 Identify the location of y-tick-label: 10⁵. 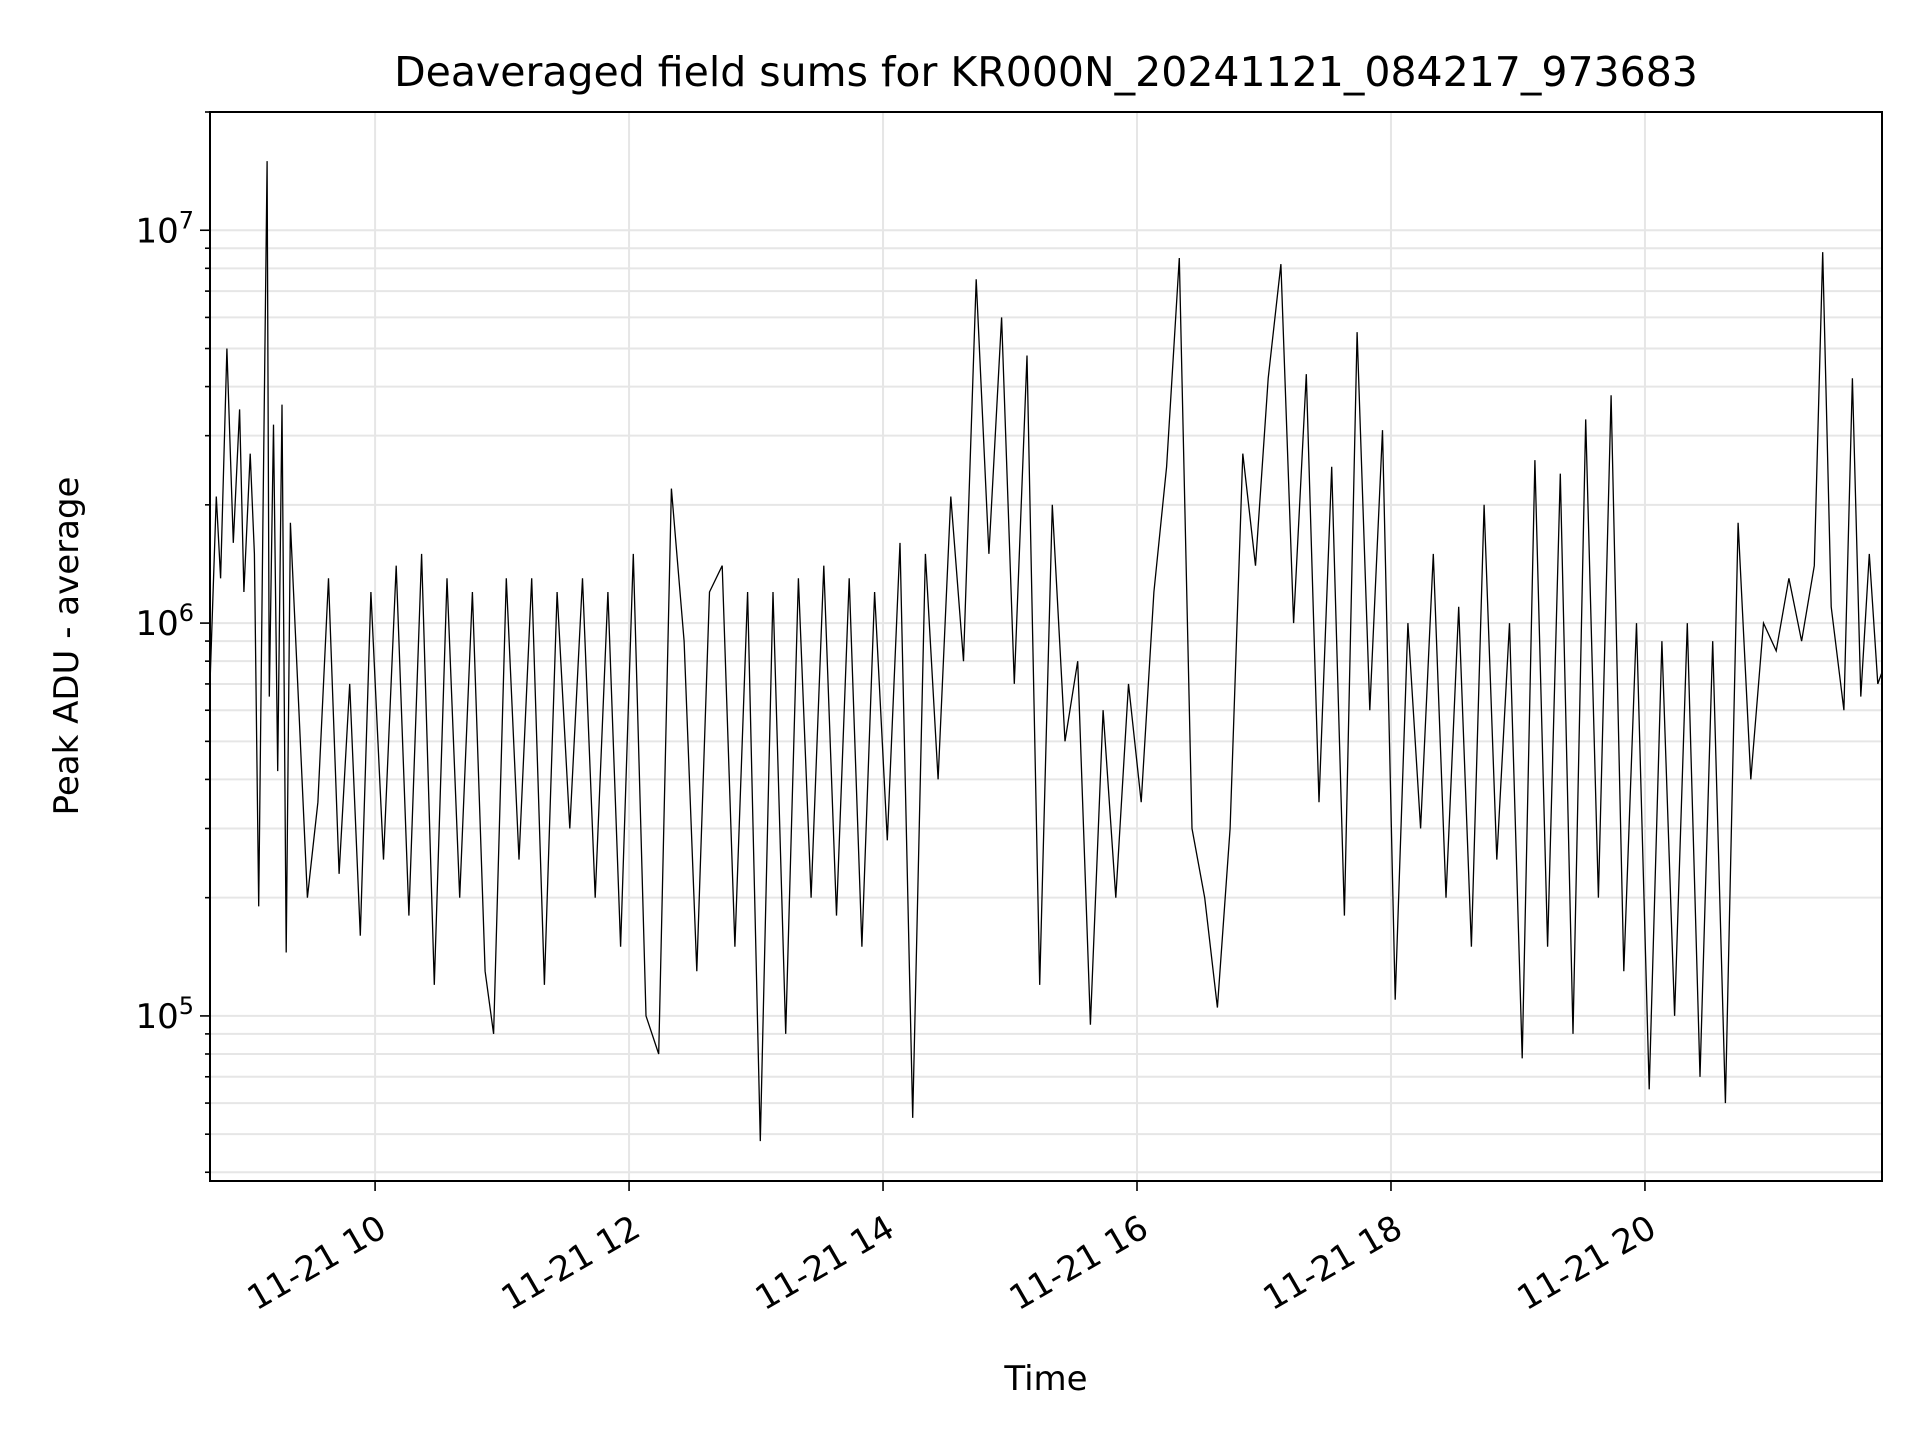
(164, 1014).